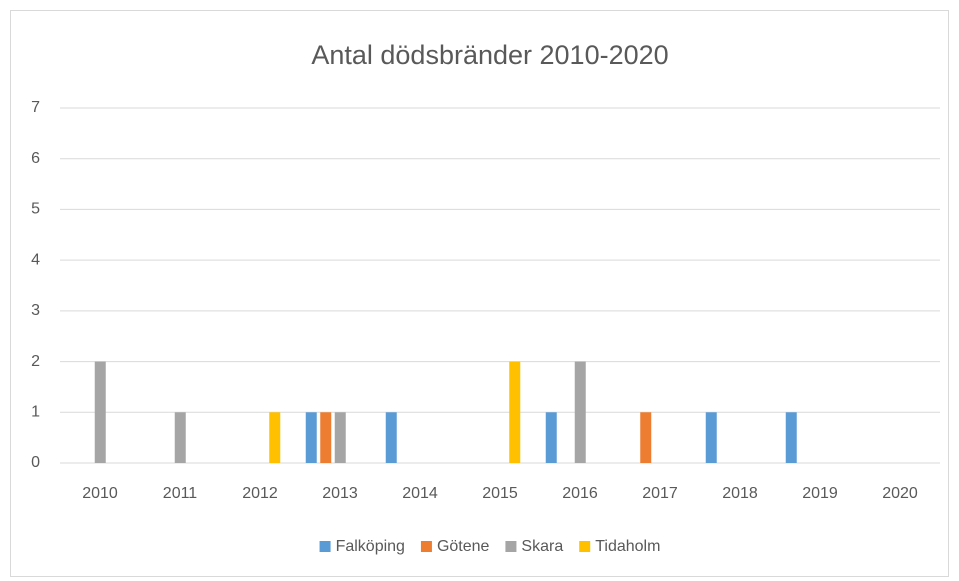  Describe the element at coordinates (35, 209) in the screenshot. I see `y-tick-label: 5` at that location.